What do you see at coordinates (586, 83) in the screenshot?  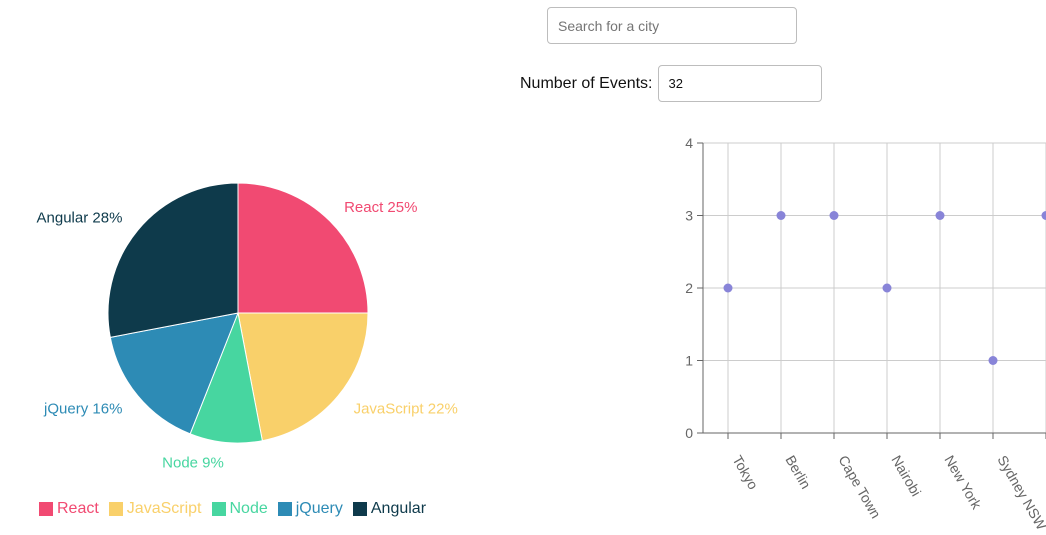 I see `number-of-events-label: Number of Events:` at bounding box center [586, 83].